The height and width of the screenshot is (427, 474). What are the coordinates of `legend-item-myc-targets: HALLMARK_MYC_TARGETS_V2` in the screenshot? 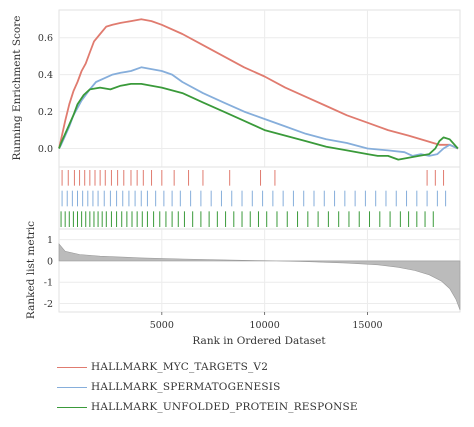 It's located at (237, 368).